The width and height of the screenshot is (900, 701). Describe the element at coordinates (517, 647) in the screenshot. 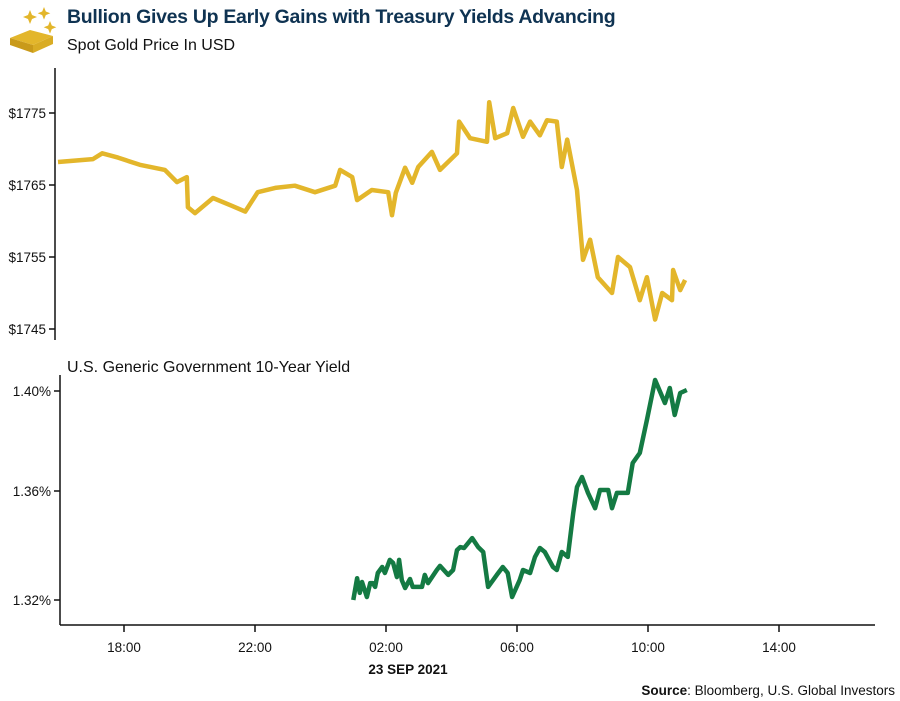

I see `x-tick-label: 06:00` at that location.